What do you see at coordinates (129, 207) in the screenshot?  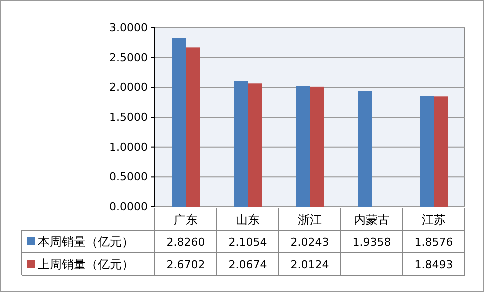 I see `y-tick-label: 0.0000` at bounding box center [129, 207].